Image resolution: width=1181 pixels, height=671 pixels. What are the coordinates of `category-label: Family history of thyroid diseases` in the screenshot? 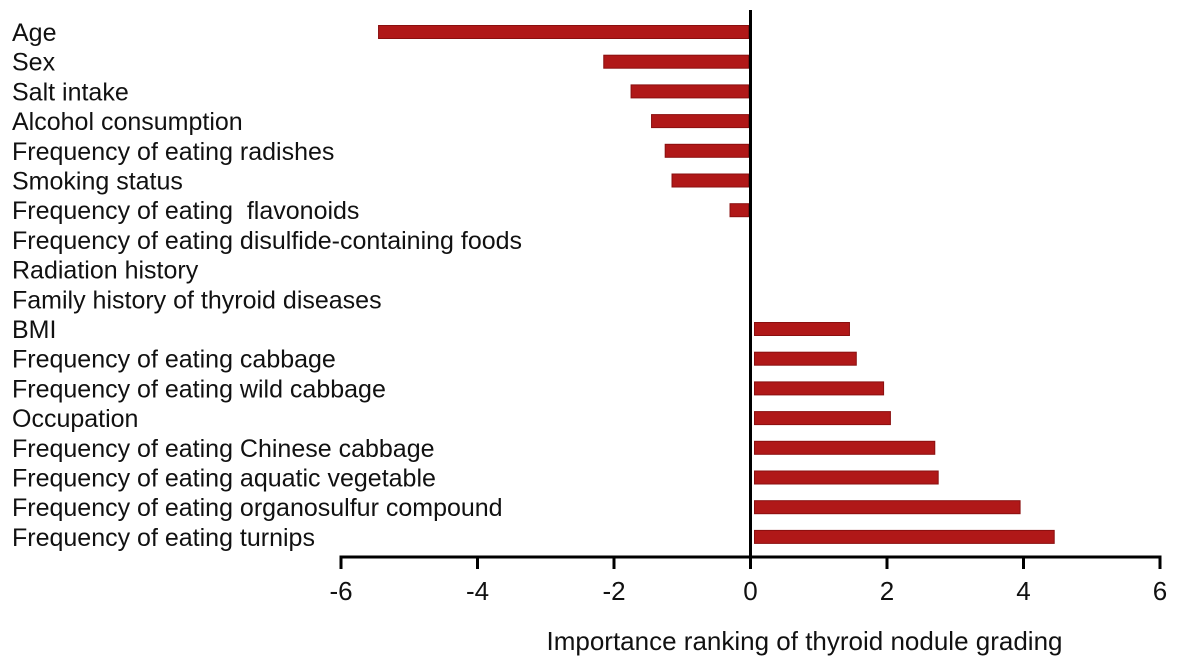 It's located at (197, 300).